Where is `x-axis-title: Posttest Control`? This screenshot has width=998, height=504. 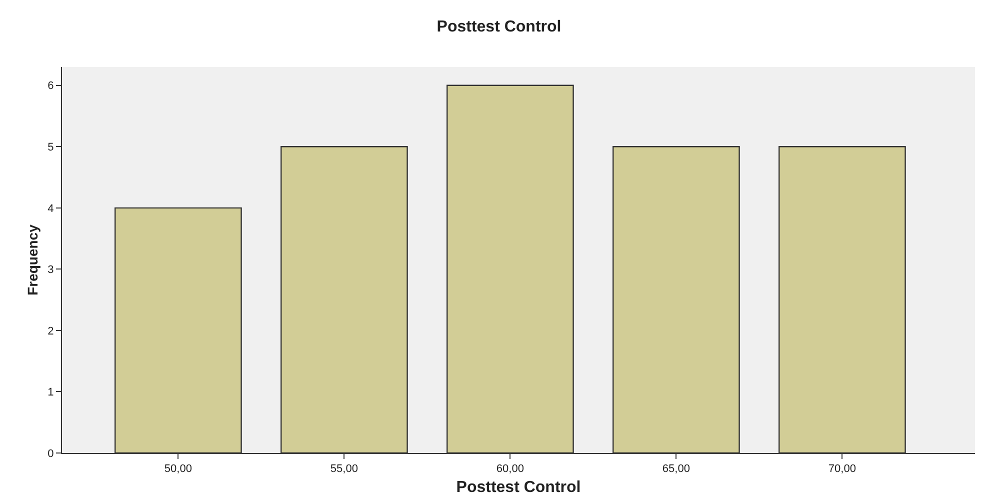
x-axis-title: Posttest Control is located at coordinates (518, 487).